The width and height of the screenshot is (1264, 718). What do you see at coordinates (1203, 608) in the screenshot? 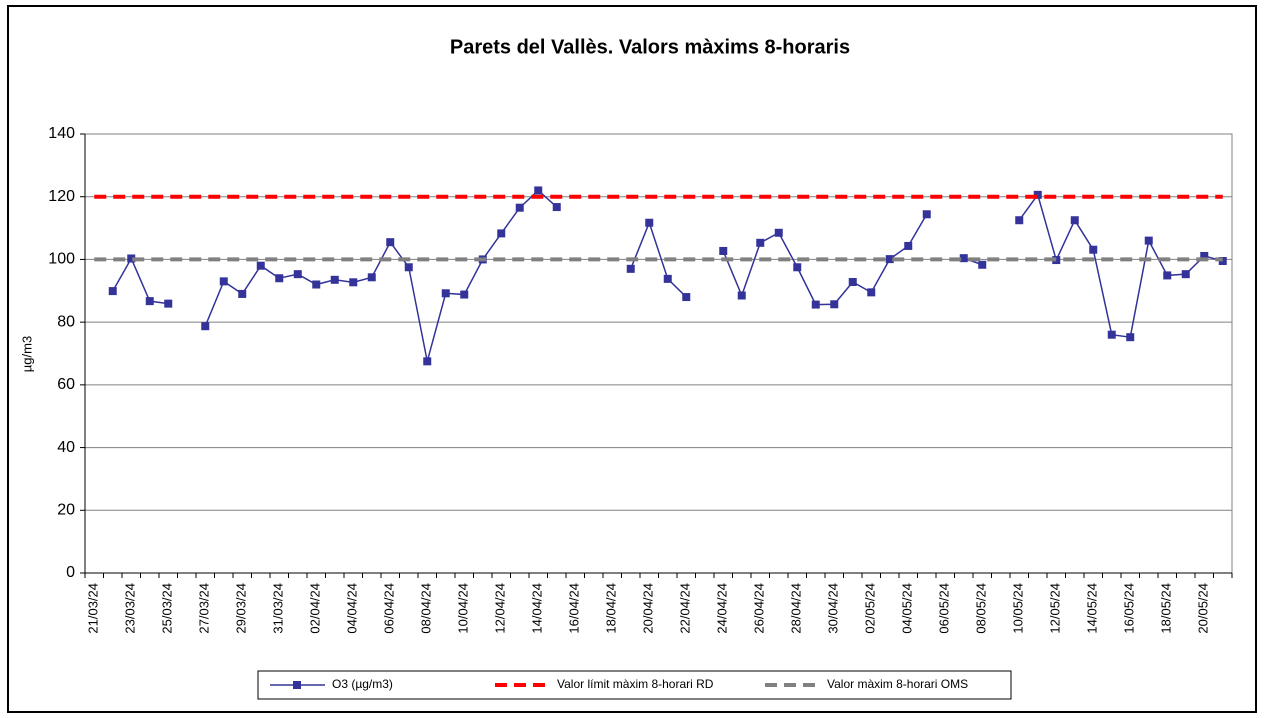
I see `x-tick-label: 20/05/24` at bounding box center [1203, 608].